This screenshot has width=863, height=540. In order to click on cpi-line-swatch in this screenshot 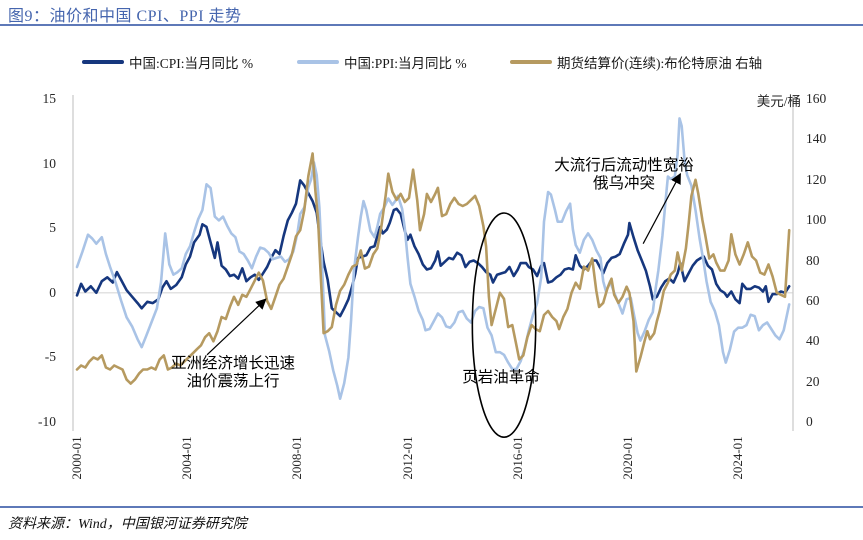, I will do `click(103, 62)`.